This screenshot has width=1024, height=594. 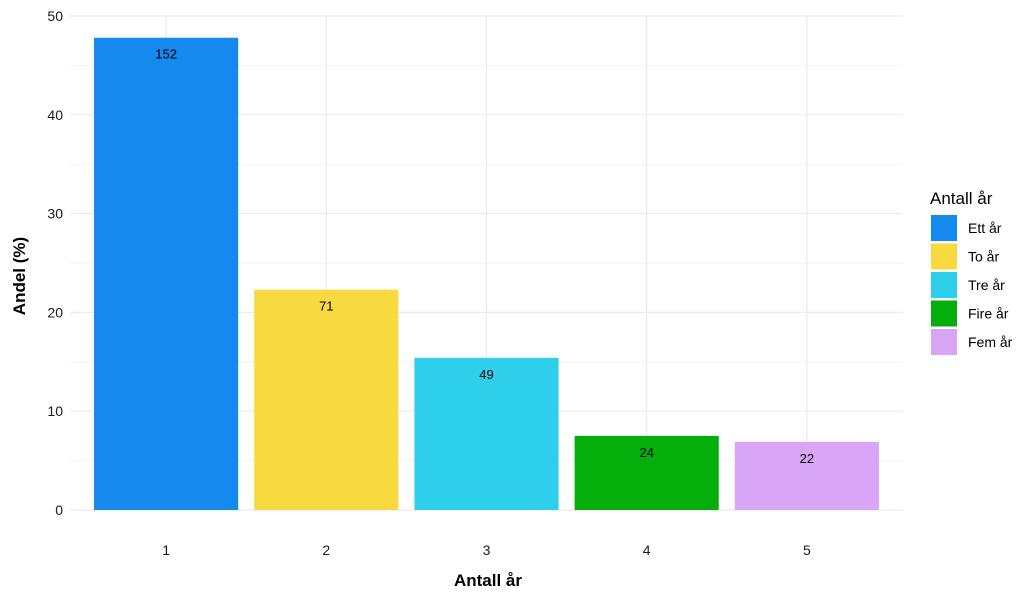 What do you see at coordinates (961, 198) in the screenshot?
I see `legend-title: Antall år` at bounding box center [961, 198].